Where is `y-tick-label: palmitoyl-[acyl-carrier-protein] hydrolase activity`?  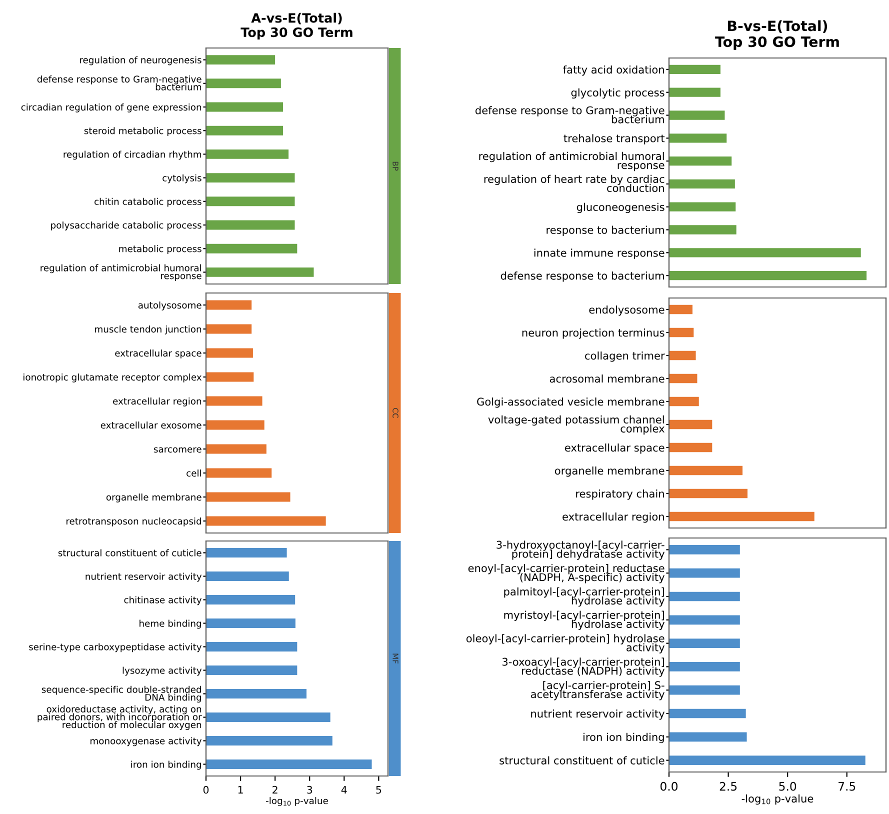 y-tick-label: palmitoyl-[acyl-carrier-protein] hydrolase activity is located at coordinates (584, 597).